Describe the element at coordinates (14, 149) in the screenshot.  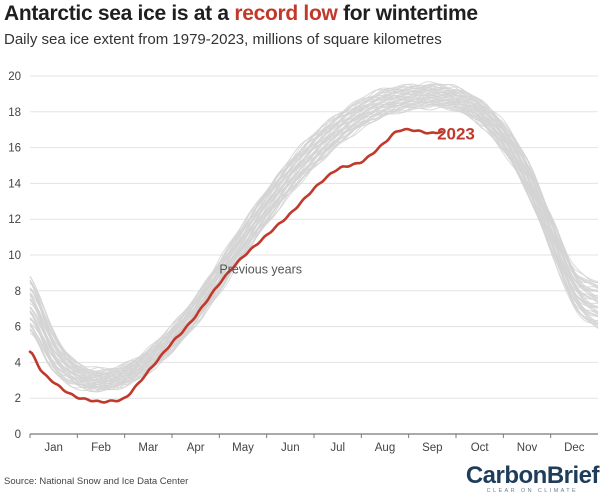
I see `y-tick-label: 16` at that location.